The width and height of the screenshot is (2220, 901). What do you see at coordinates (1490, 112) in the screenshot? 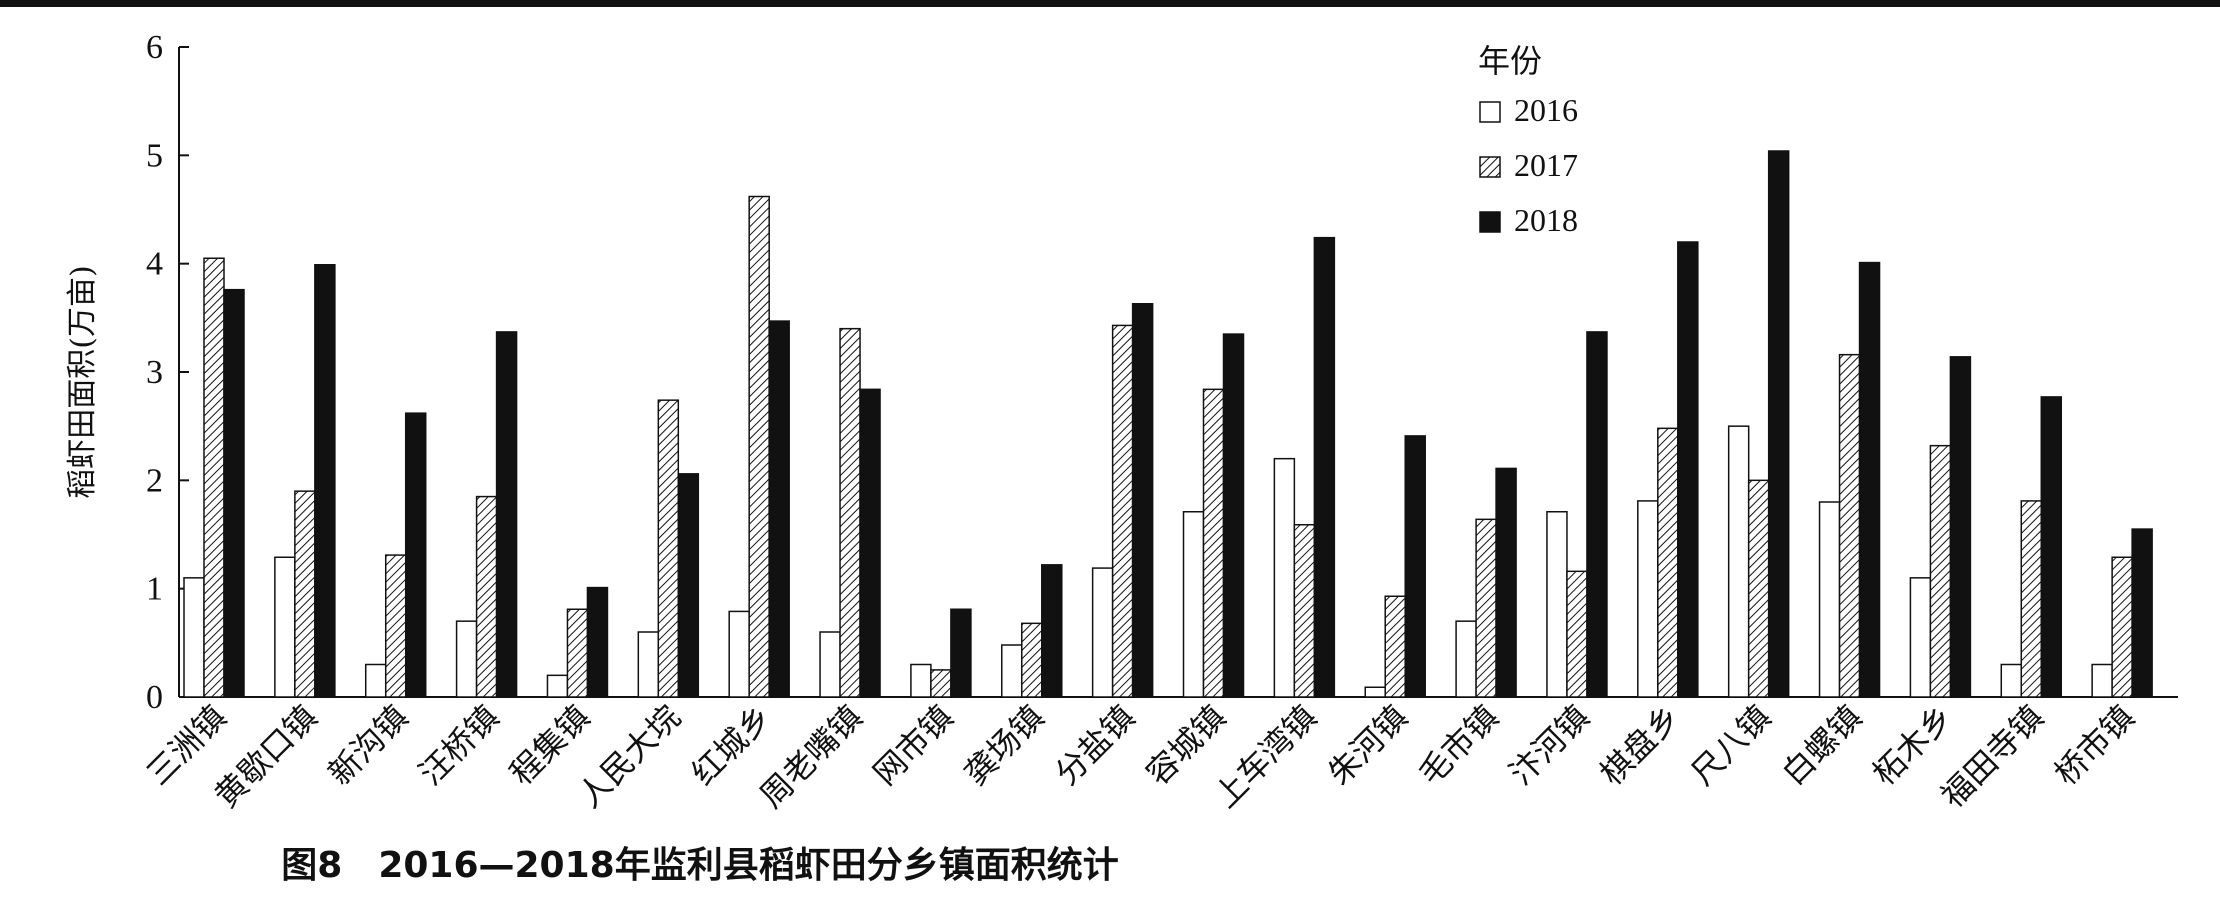
I see `legend-swatch-2016` at bounding box center [1490, 112].